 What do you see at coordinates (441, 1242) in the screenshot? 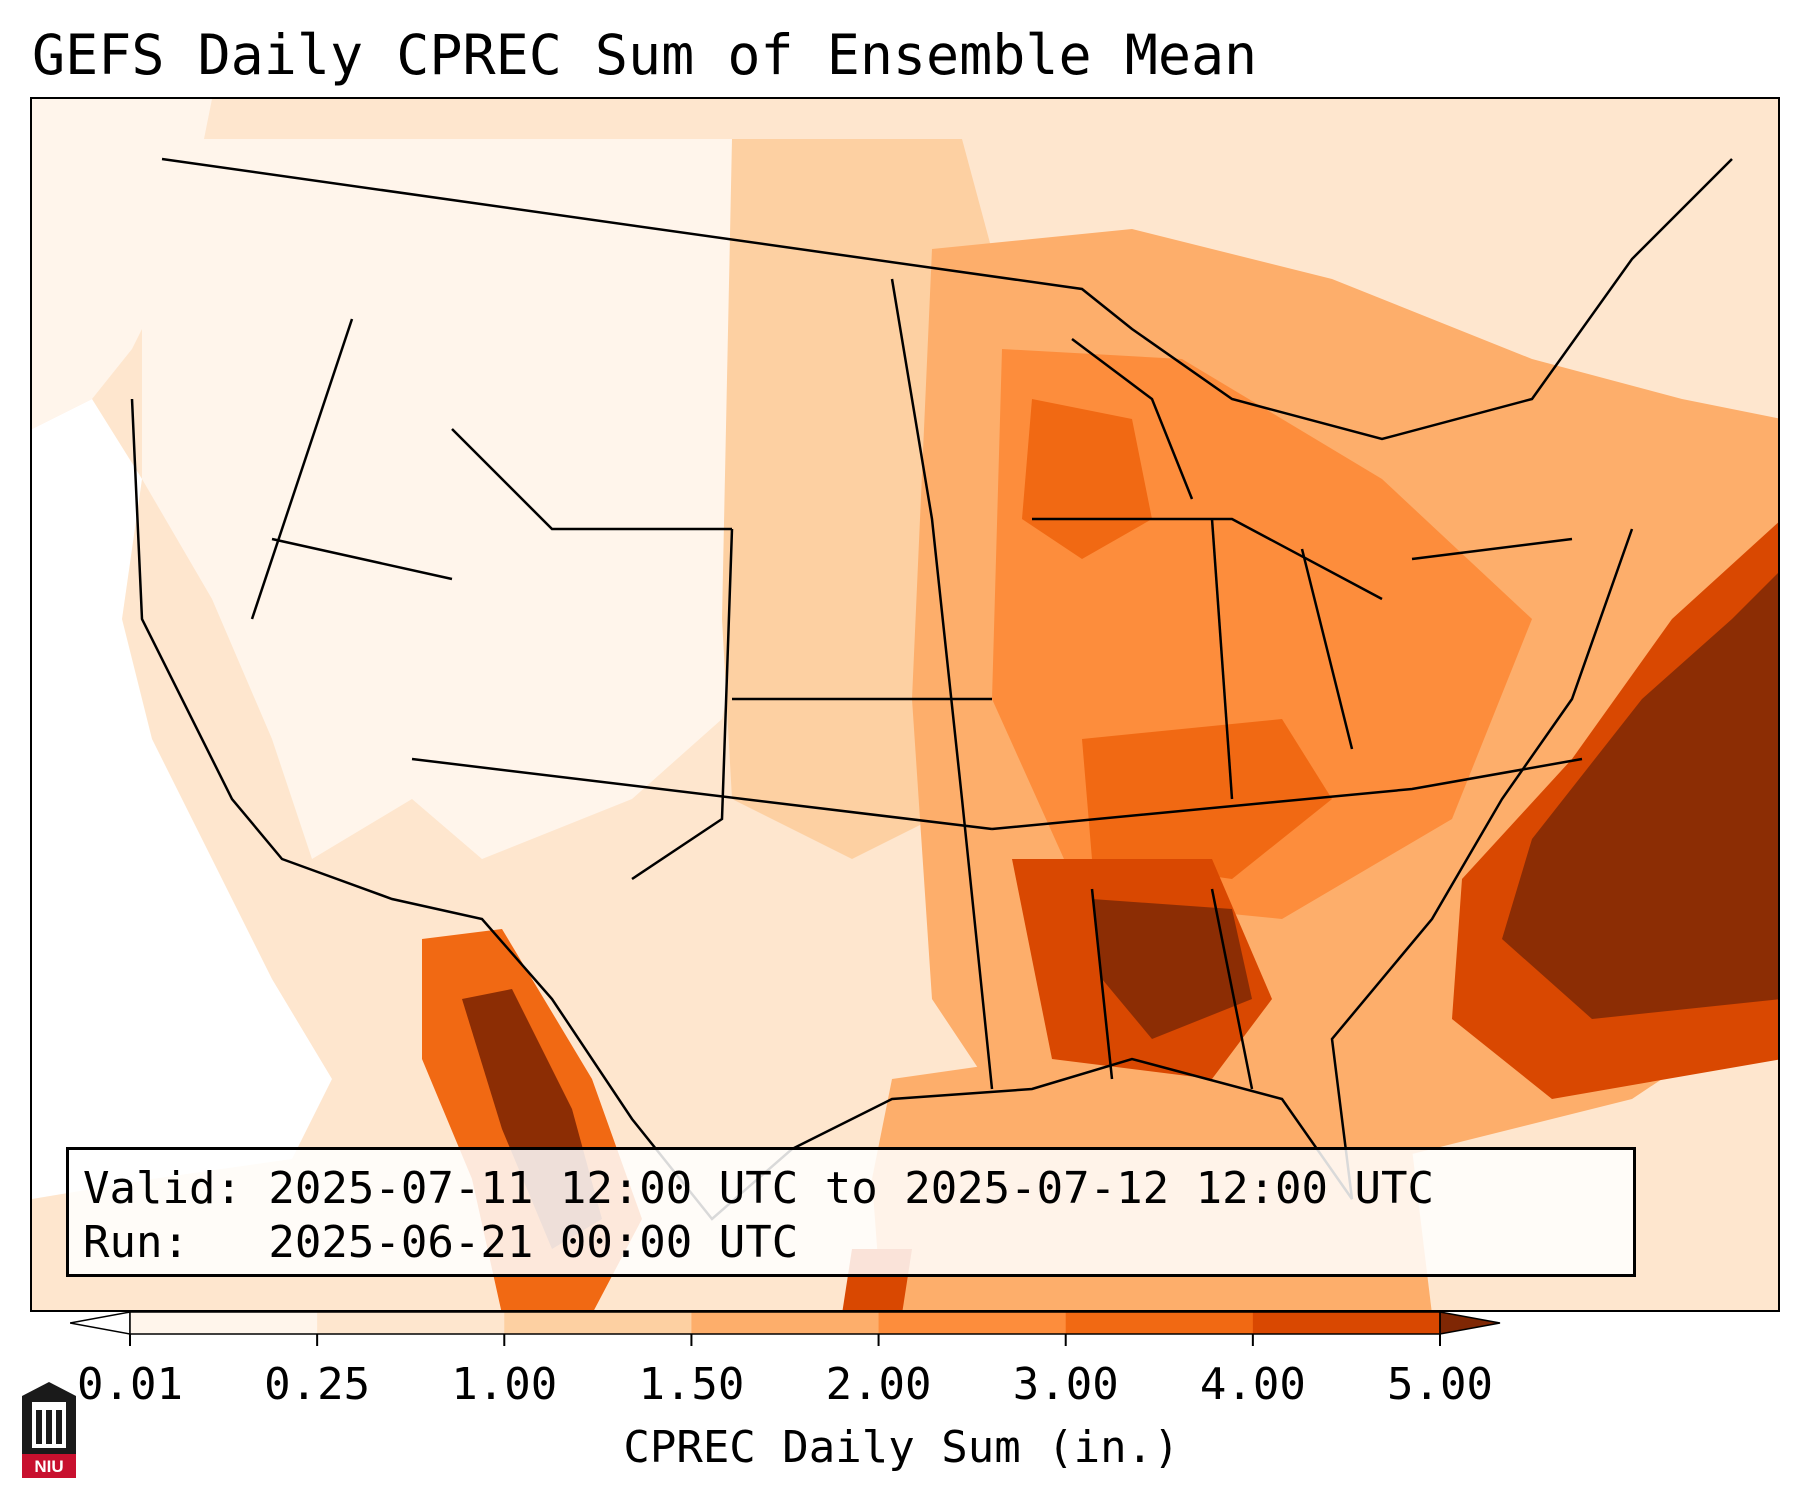
I see `run-time-text: Run: 2025-06-21 00:00 UTC` at bounding box center [441, 1242].